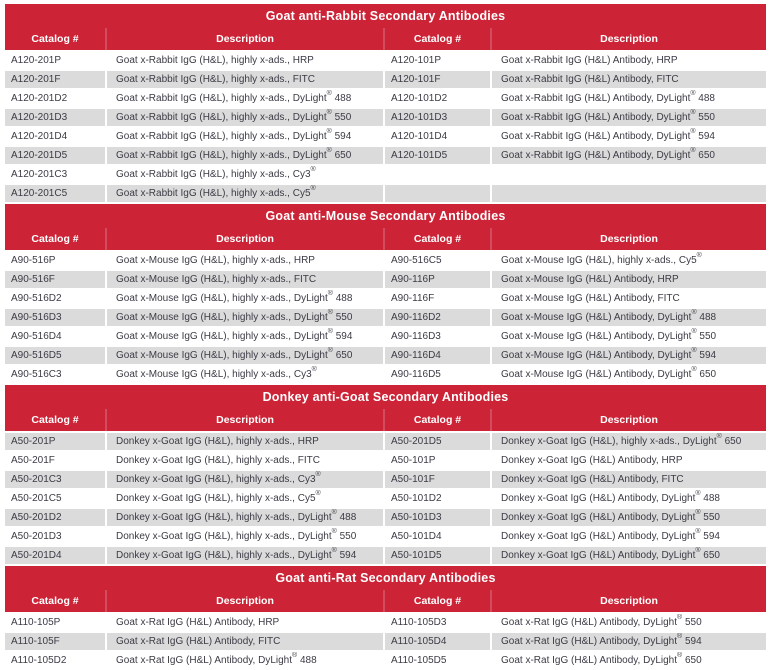  I want to click on catalog-cell: A90-516D5, so click(55, 355).